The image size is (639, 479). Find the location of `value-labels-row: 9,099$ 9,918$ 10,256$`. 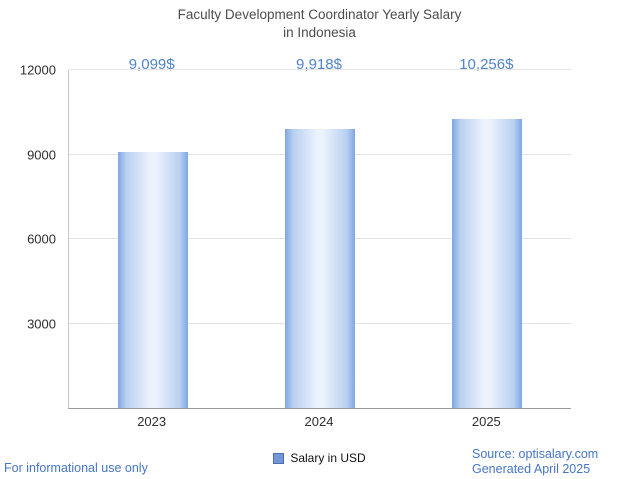

value-labels-row: 9,099$ 9,918$ 10,256$ is located at coordinates (319, 66).